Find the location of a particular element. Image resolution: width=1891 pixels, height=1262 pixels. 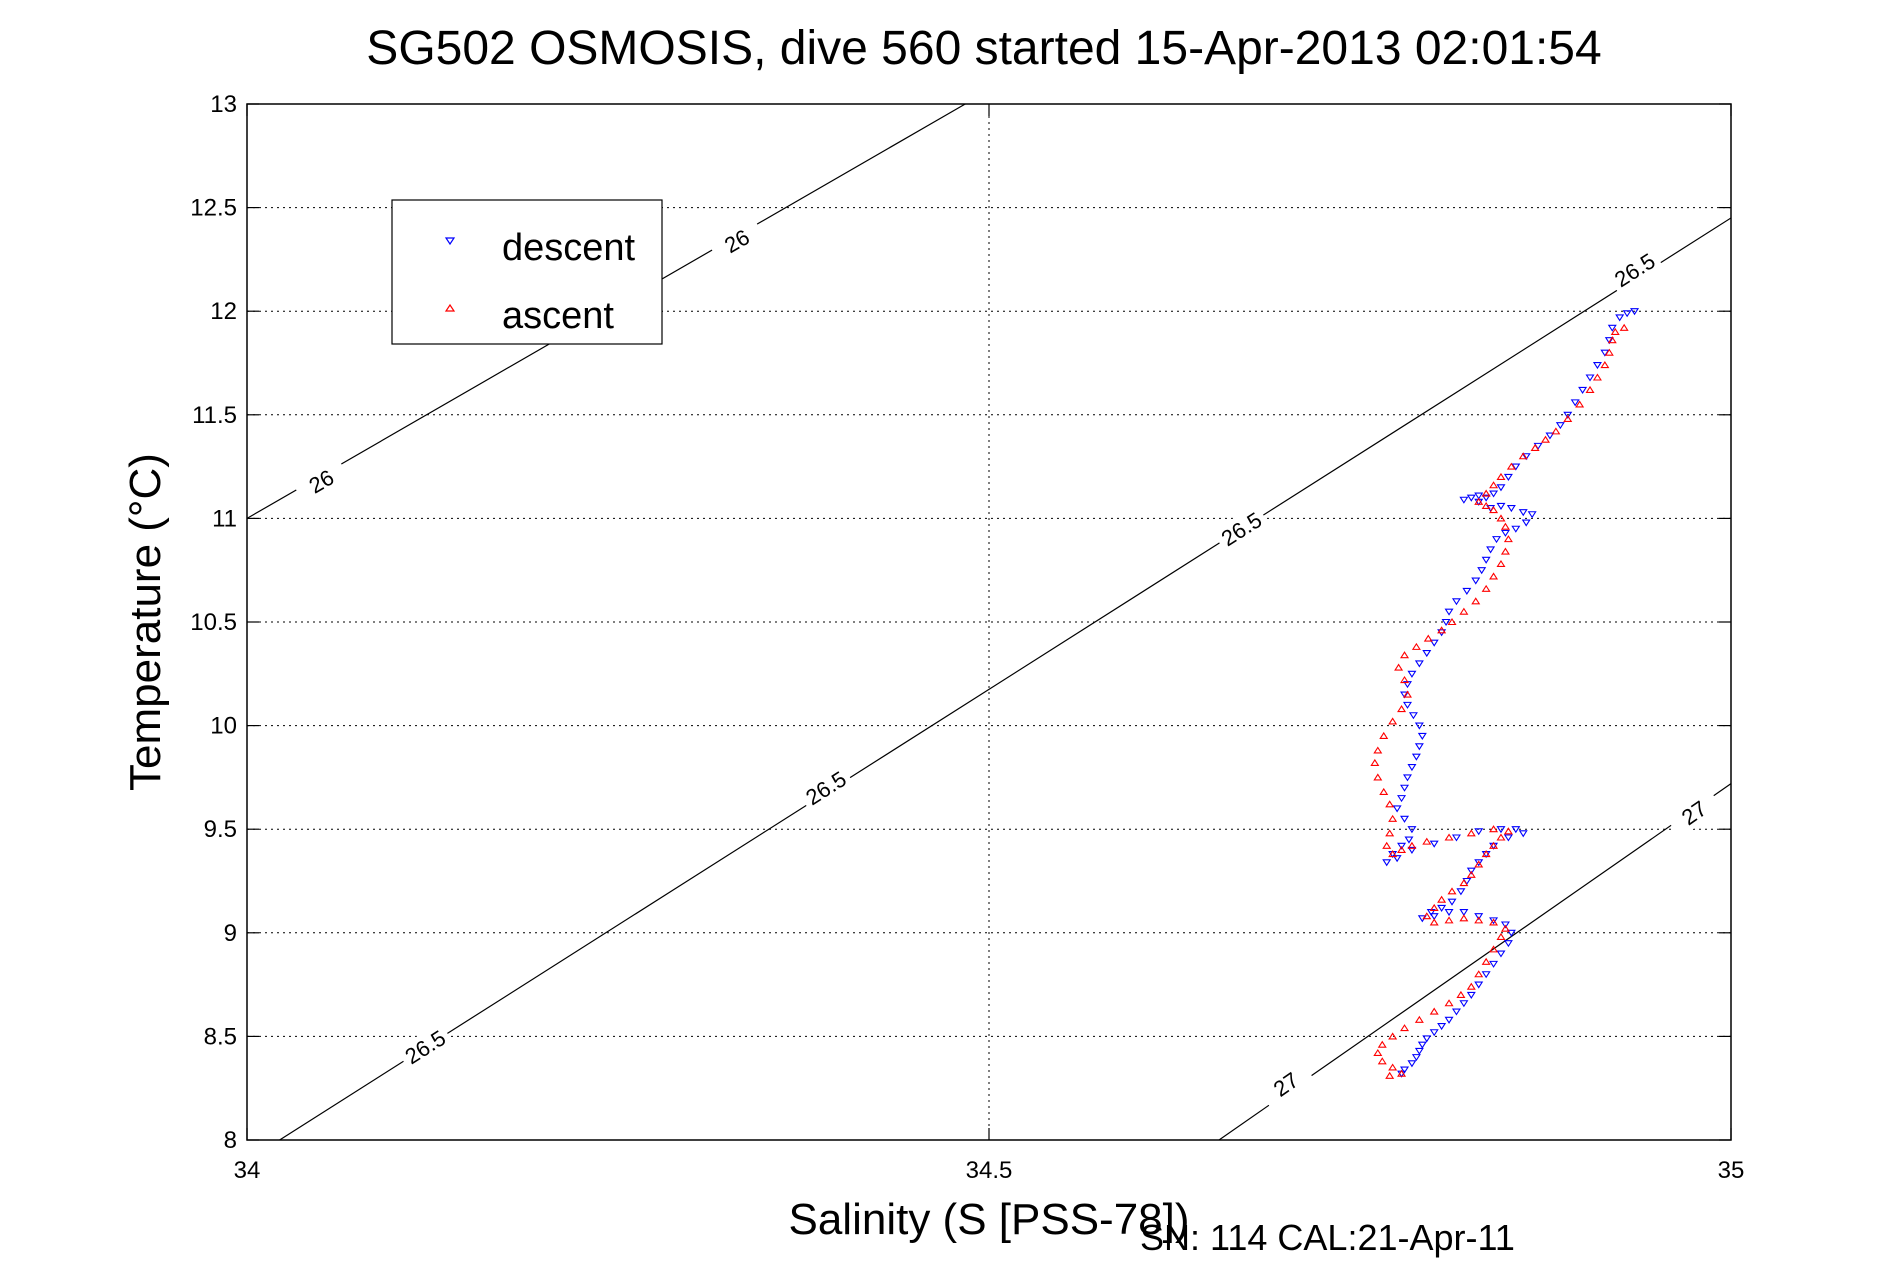

legend-label-ascent: ascent is located at coordinates (558, 316).